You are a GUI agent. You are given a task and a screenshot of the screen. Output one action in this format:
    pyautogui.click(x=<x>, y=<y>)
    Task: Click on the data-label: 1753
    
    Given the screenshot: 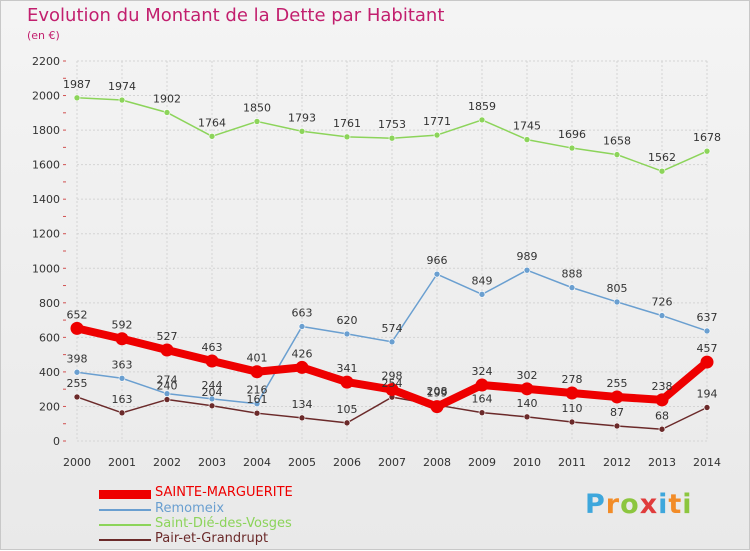 What is the action you would take?
    pyautogui.click(x=392, y=124)
    